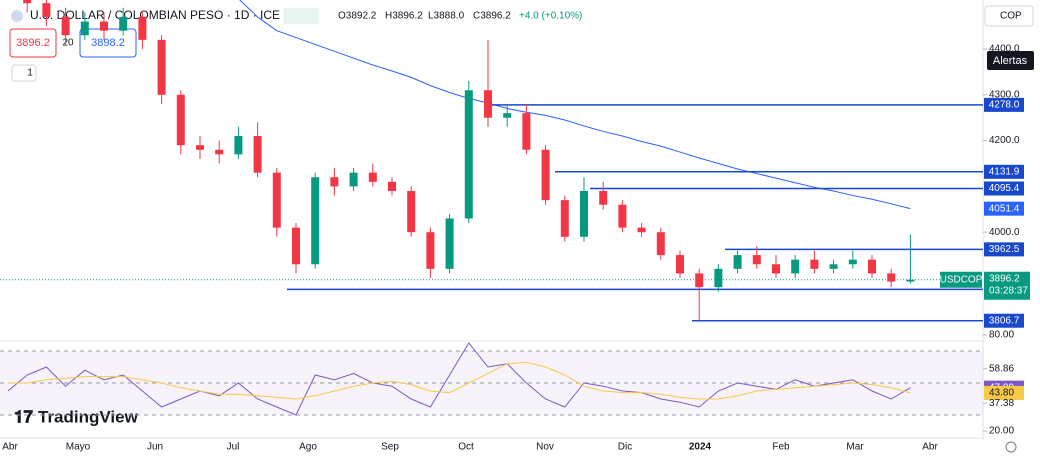 The image size is (1040, 461). I want to click on rsi-ma-line, so click(459, 380).